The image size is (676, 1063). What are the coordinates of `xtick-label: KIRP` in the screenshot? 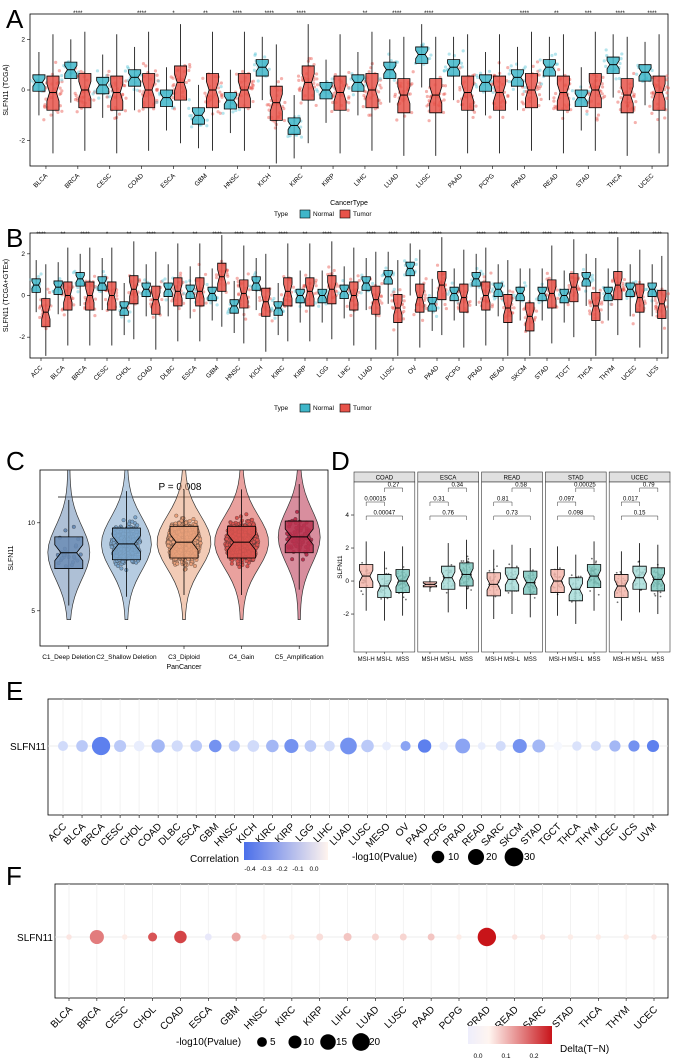 It's located at (329, 180).